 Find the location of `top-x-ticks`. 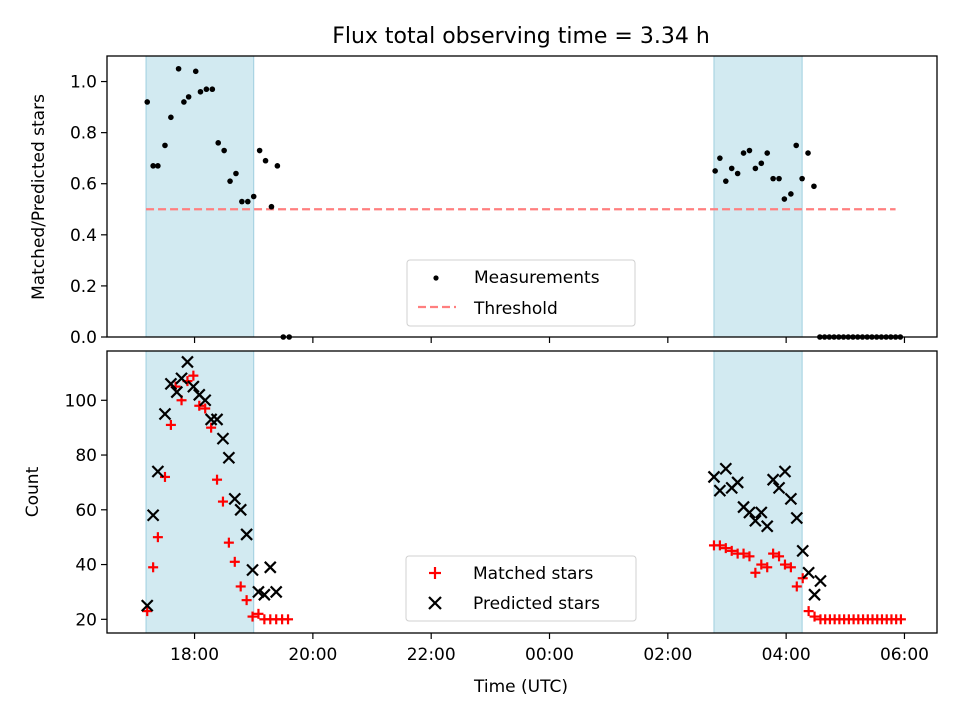

top-x-ticks is located at coordinates (549, 340).